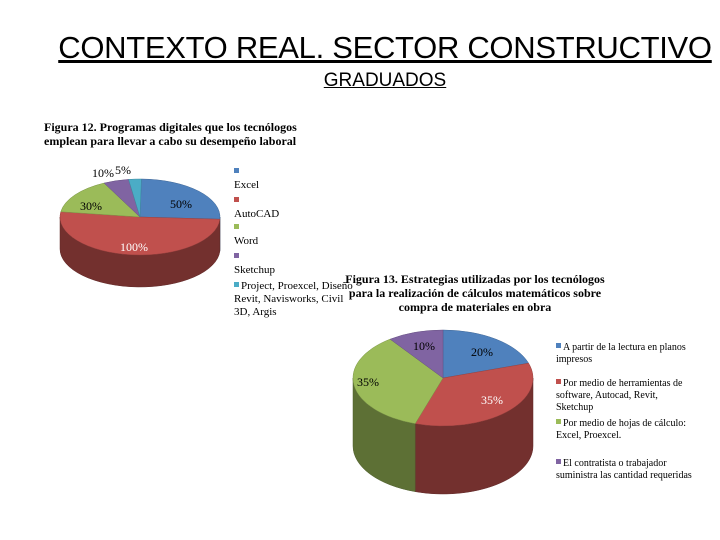  I want to click on pie-data-label-2: 30%, so click(91, 206).